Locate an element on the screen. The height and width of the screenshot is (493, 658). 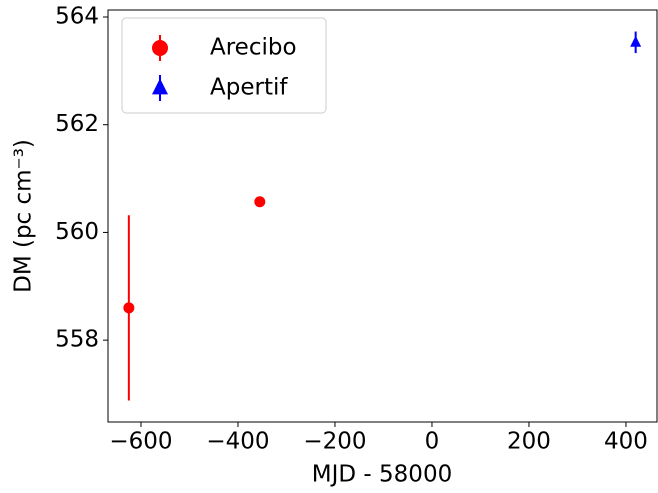
x-tick-label: 400 is located at coordinates (626, 442).